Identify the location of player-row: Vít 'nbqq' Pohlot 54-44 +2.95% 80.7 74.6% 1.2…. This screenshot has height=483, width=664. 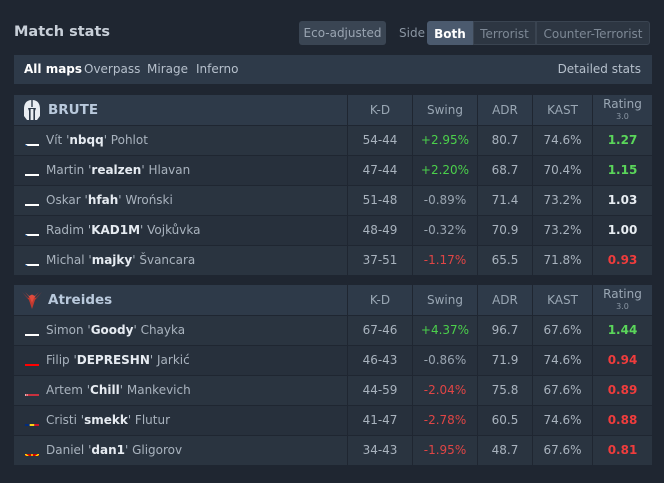
(333, 140).